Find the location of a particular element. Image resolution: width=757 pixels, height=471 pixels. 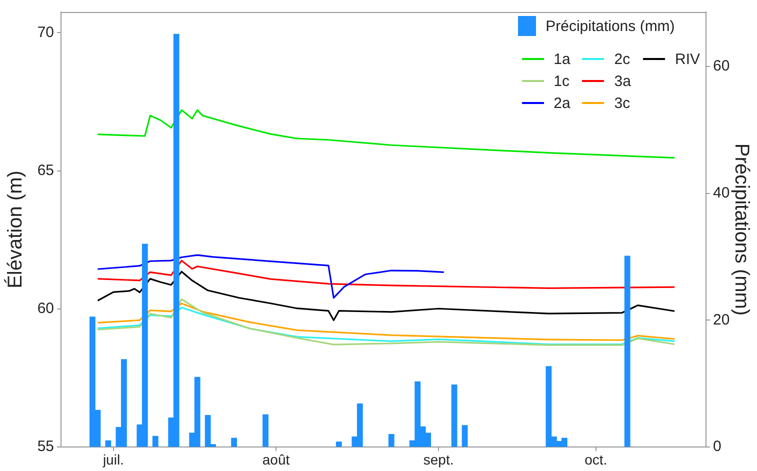

y-tick-label: 70 is located at coordinates (45, 32).